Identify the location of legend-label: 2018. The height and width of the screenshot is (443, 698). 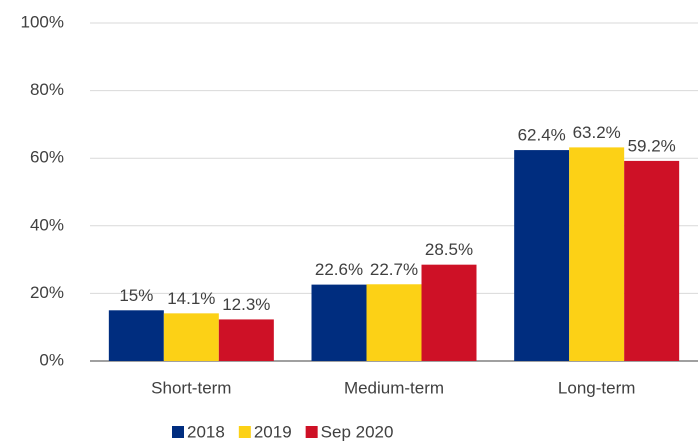
(206, 431).